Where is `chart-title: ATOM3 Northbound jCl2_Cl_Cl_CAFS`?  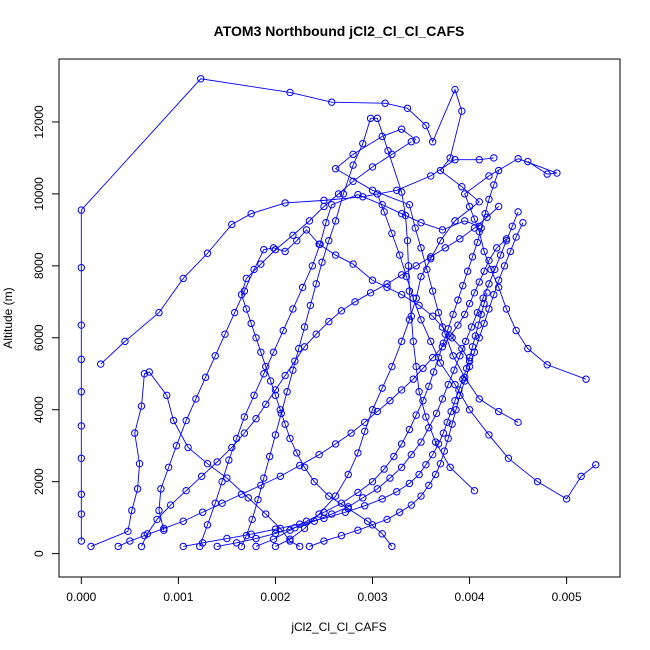
chart-title: ATOM3 Northbound jCl2_Cl_Cl_CAFS is located at coordinates (339, 31).